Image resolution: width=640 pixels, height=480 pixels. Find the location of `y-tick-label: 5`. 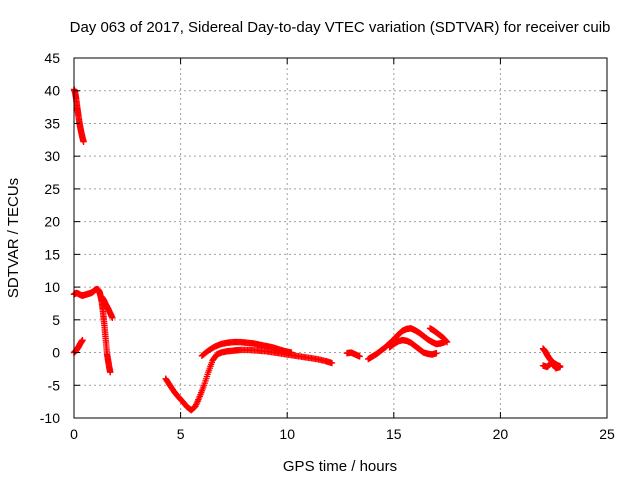

y-tick-label: 5 is located at coordinates (56, 320).